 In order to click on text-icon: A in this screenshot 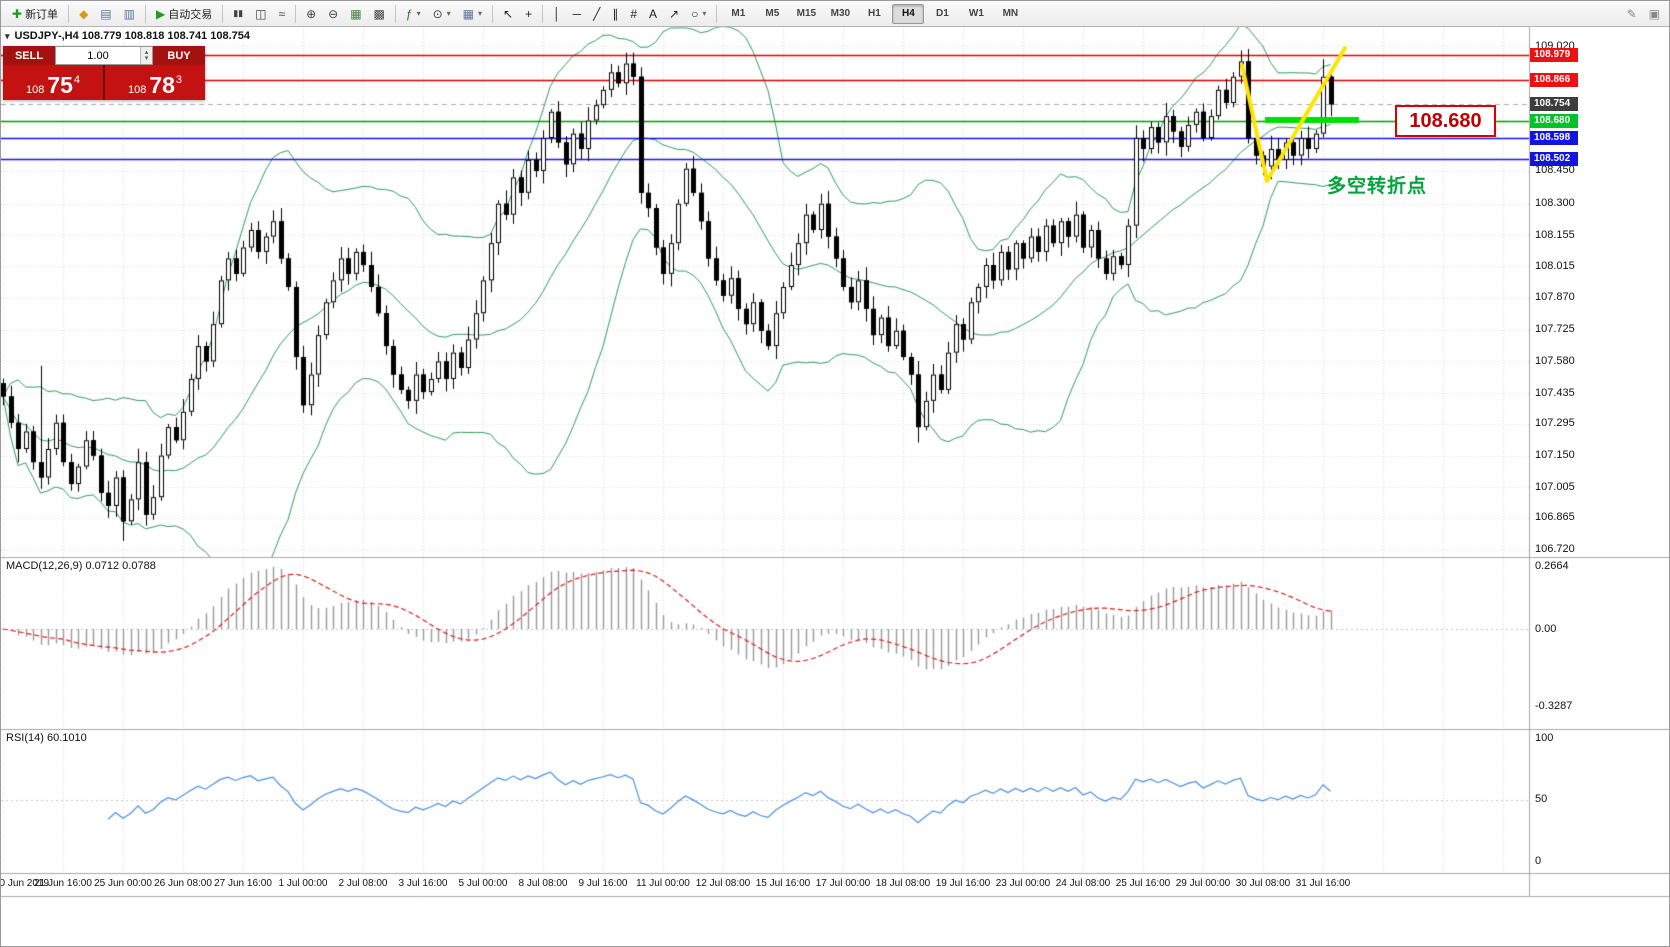, I will do `click(653, 14)`.